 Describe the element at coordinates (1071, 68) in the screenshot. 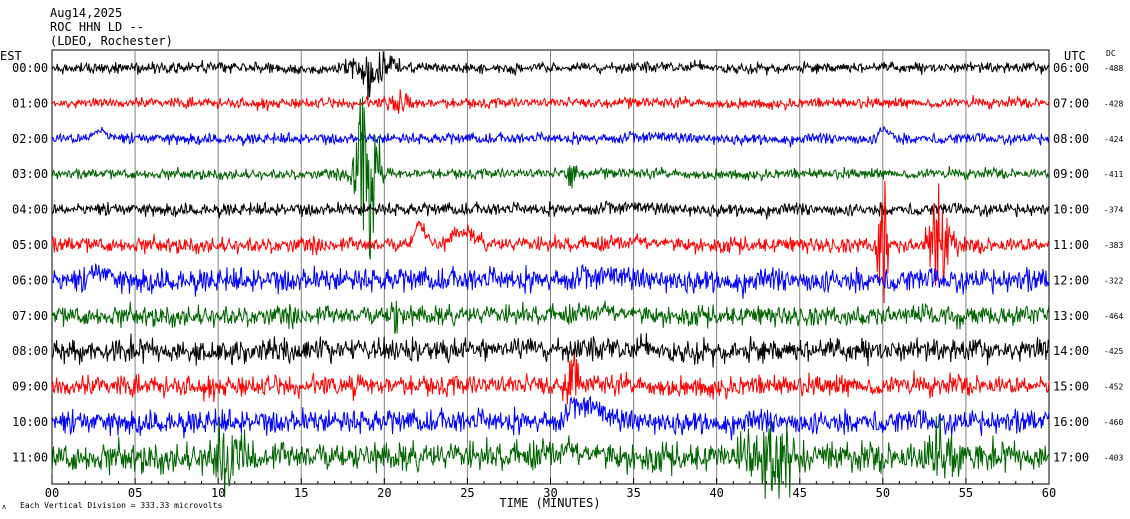

I see `utc-hour-label: 06:00` at that location.